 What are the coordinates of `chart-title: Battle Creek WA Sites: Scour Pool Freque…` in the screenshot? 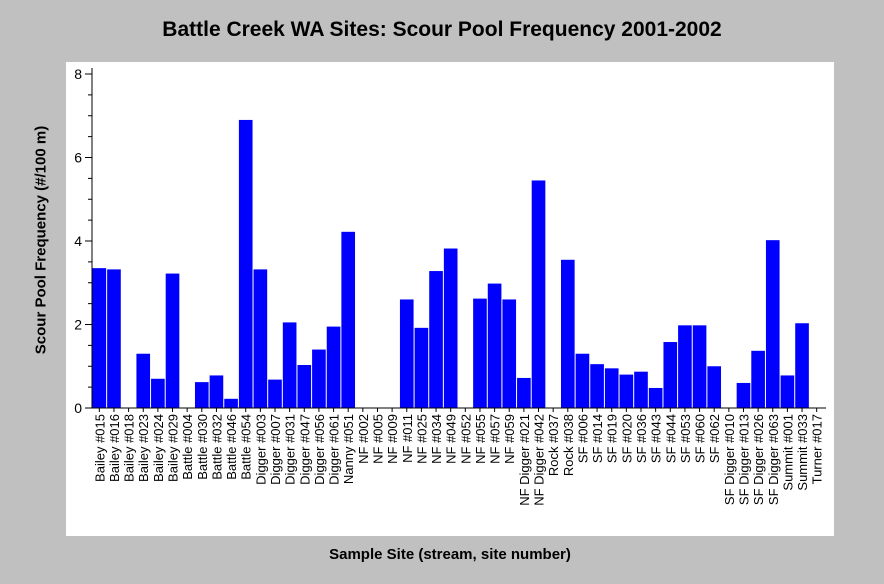 It's located at (442, 29).